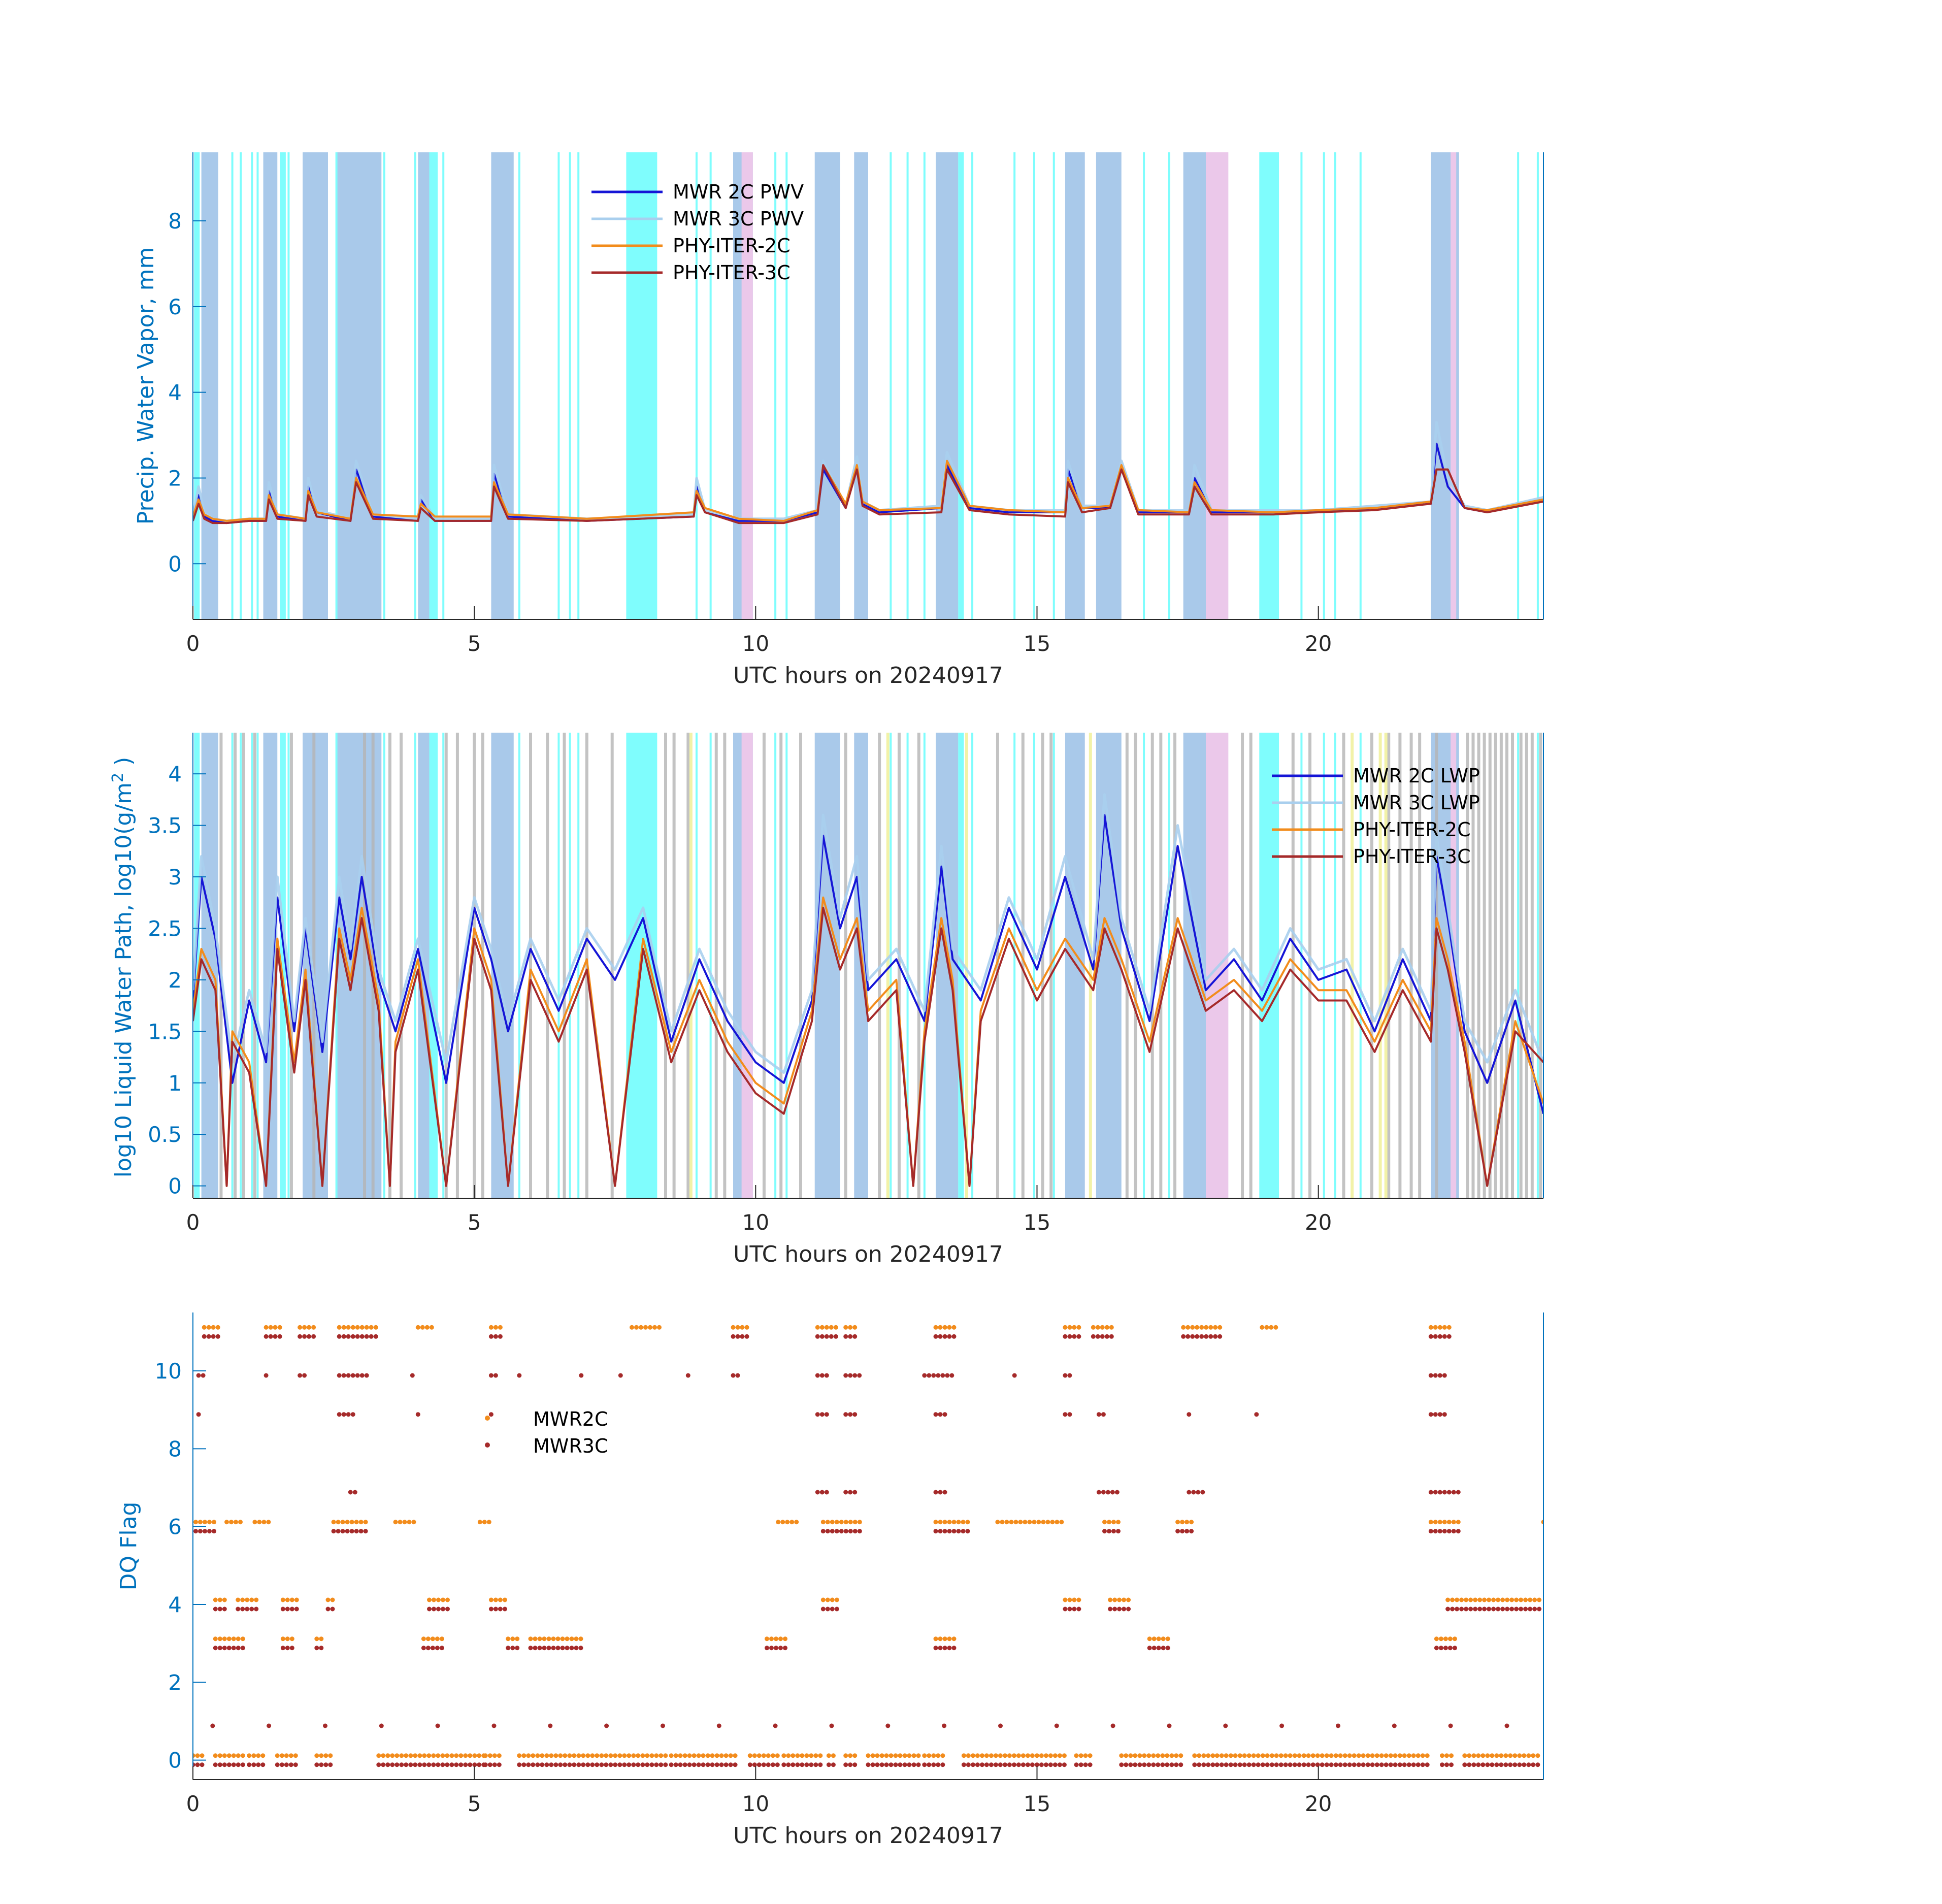  What do you see at coordinates (755, 644) in the screenshot?
I see `x-tick-label: 10` at bounding box center [755, 644].